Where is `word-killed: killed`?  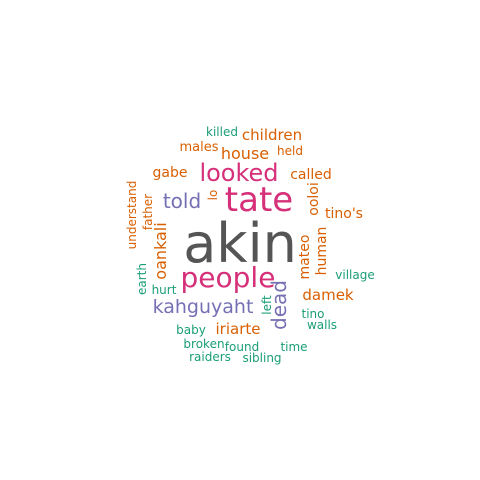 word-killed: killed is located at coordinates (222, 132).